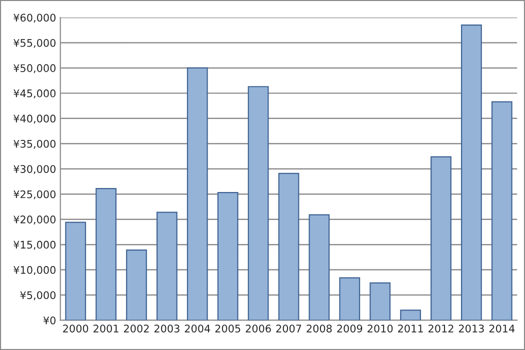  Describe the element at coordinates (410, 328) in the screenshot. I see `x-tick-label: 2011` at that location.